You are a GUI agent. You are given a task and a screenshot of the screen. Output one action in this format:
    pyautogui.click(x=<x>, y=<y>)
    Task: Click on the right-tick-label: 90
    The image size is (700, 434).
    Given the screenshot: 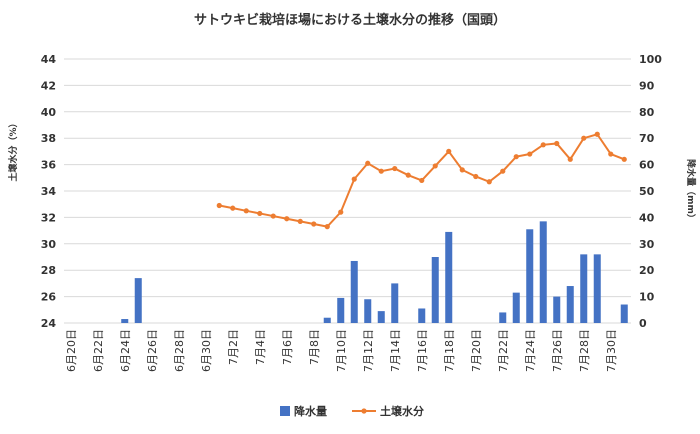 What is the action you would take?
    pyautogui.click(x=647, y=85)
    